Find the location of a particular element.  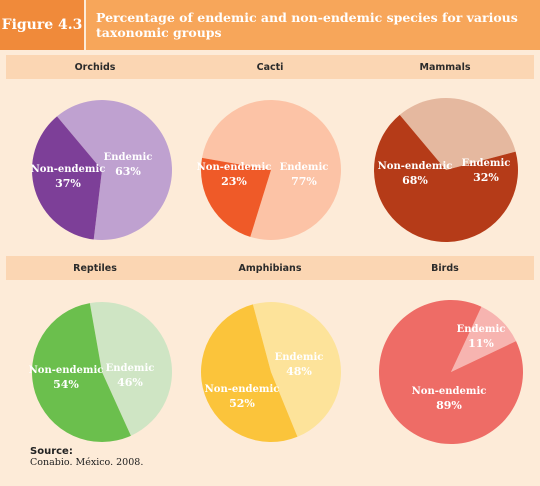

slice-label-birds-non-endemic: Non-endemic is located at coordinates (449, 391).